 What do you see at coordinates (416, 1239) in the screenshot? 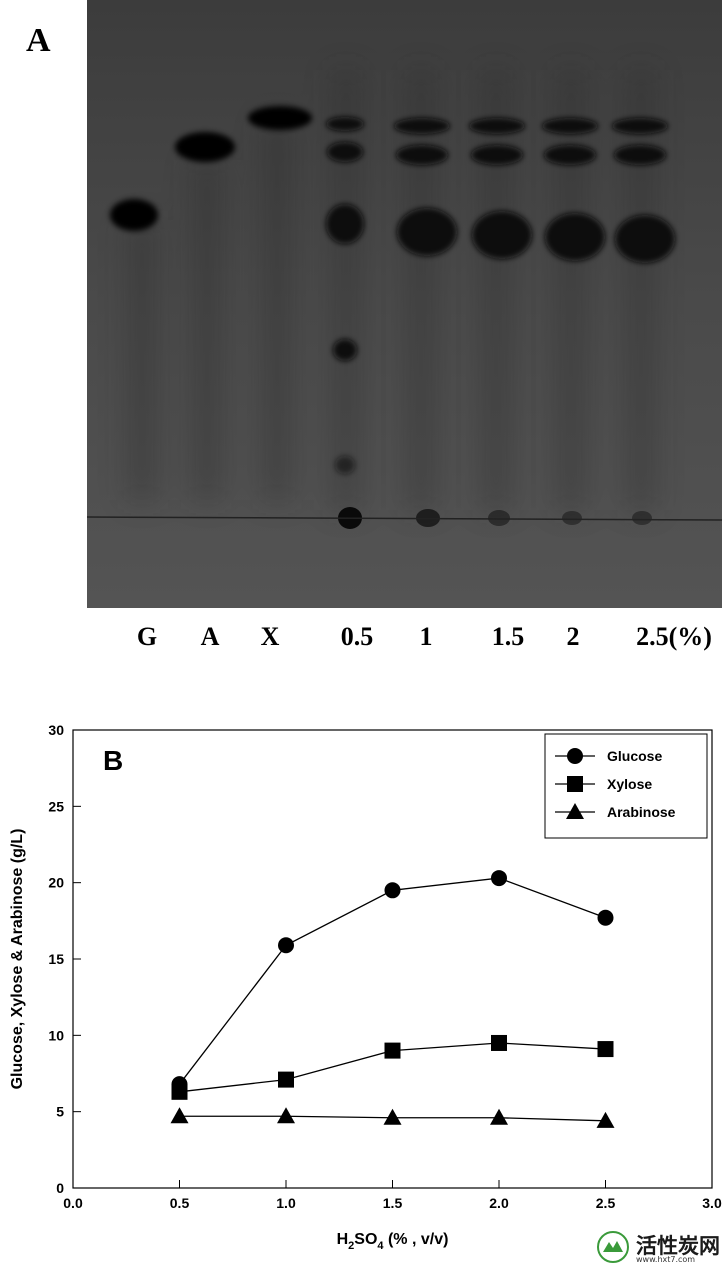
I see `x-axis-label-part: (% , v/v)` at bounding box center [416, 1239].